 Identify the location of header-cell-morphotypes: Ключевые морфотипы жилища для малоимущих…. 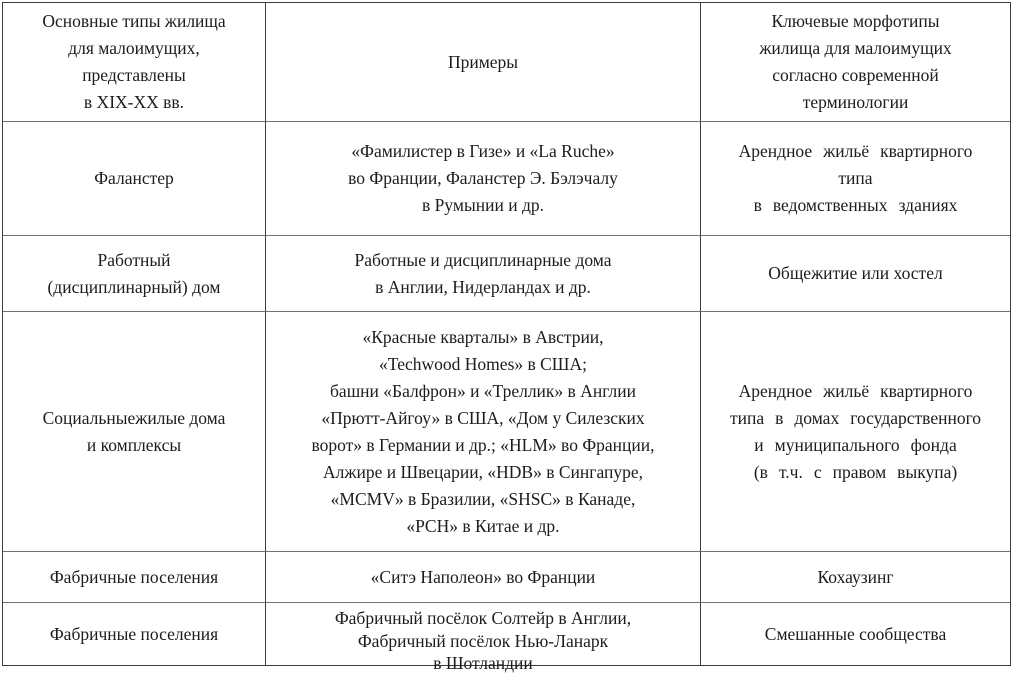
(855, 62).